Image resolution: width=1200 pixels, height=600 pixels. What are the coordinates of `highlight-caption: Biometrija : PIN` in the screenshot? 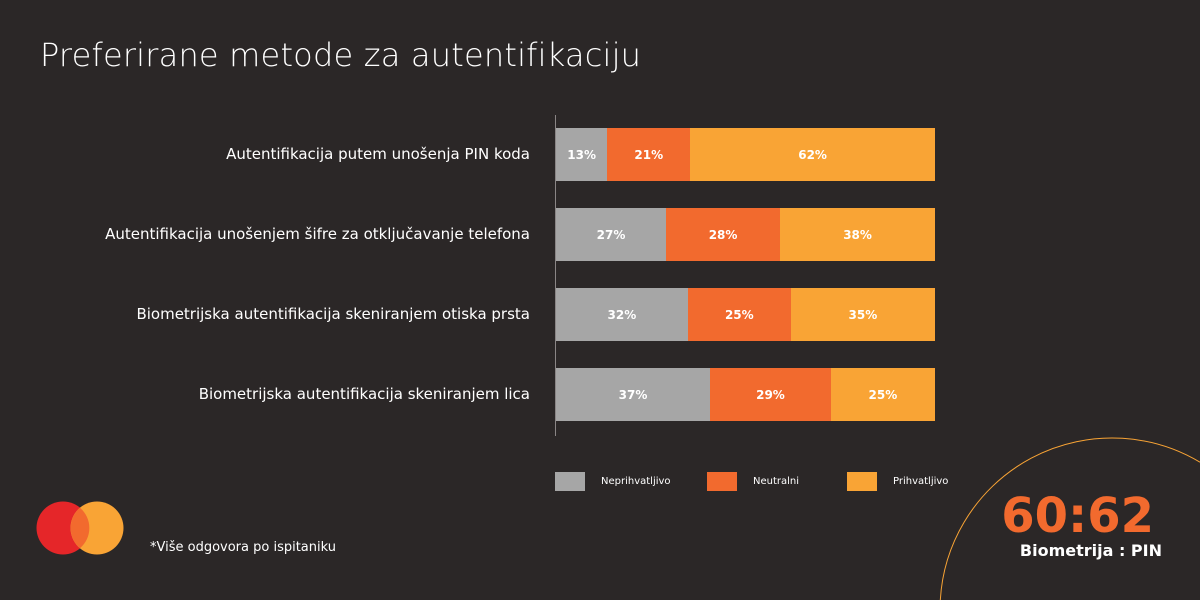 It's located at (1090, 550).